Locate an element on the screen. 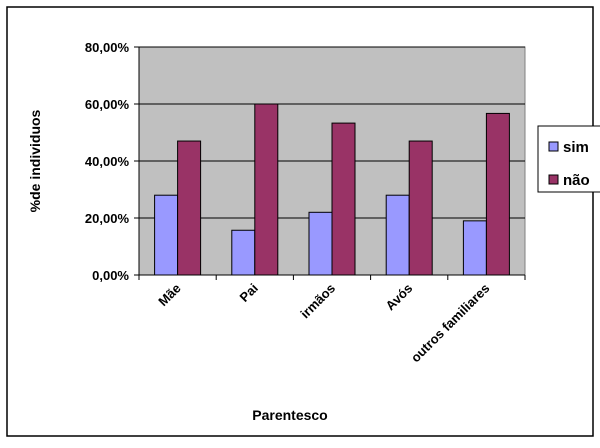  legend-box is located at coordinates (568, 159).